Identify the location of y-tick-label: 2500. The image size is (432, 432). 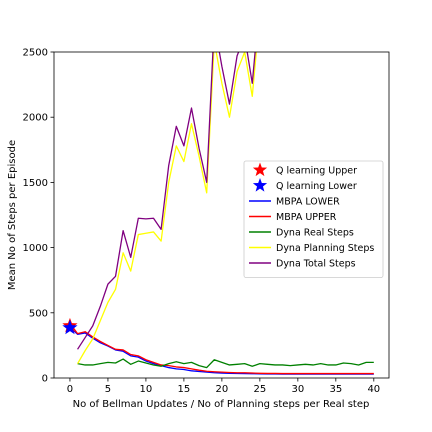
(35, 53).